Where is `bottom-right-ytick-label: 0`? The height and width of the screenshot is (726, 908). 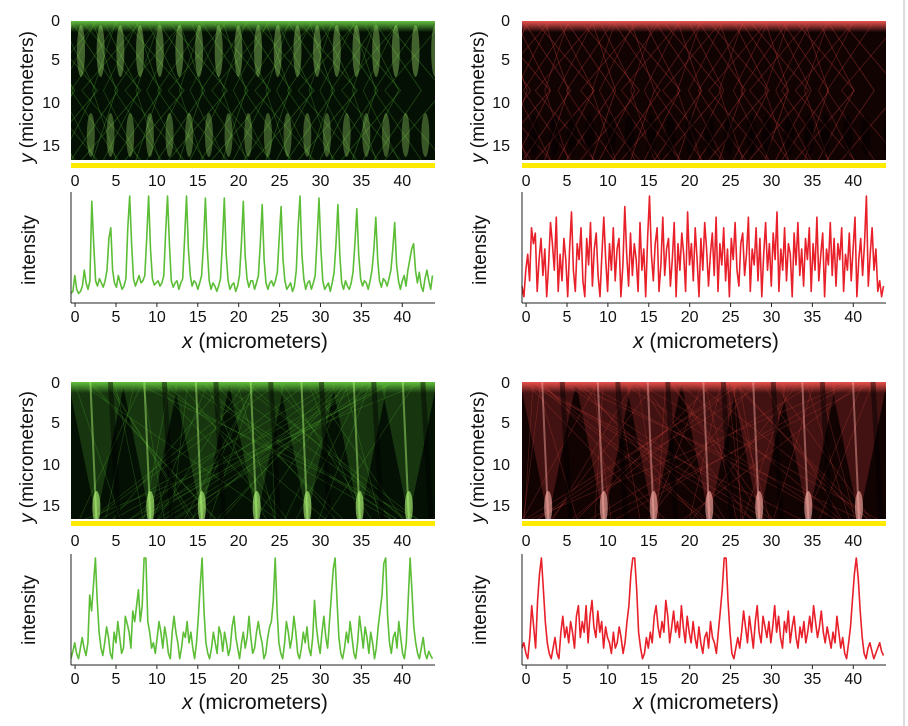
bottom-right-ytick-label: 0 is located at coordinates (505, 383).